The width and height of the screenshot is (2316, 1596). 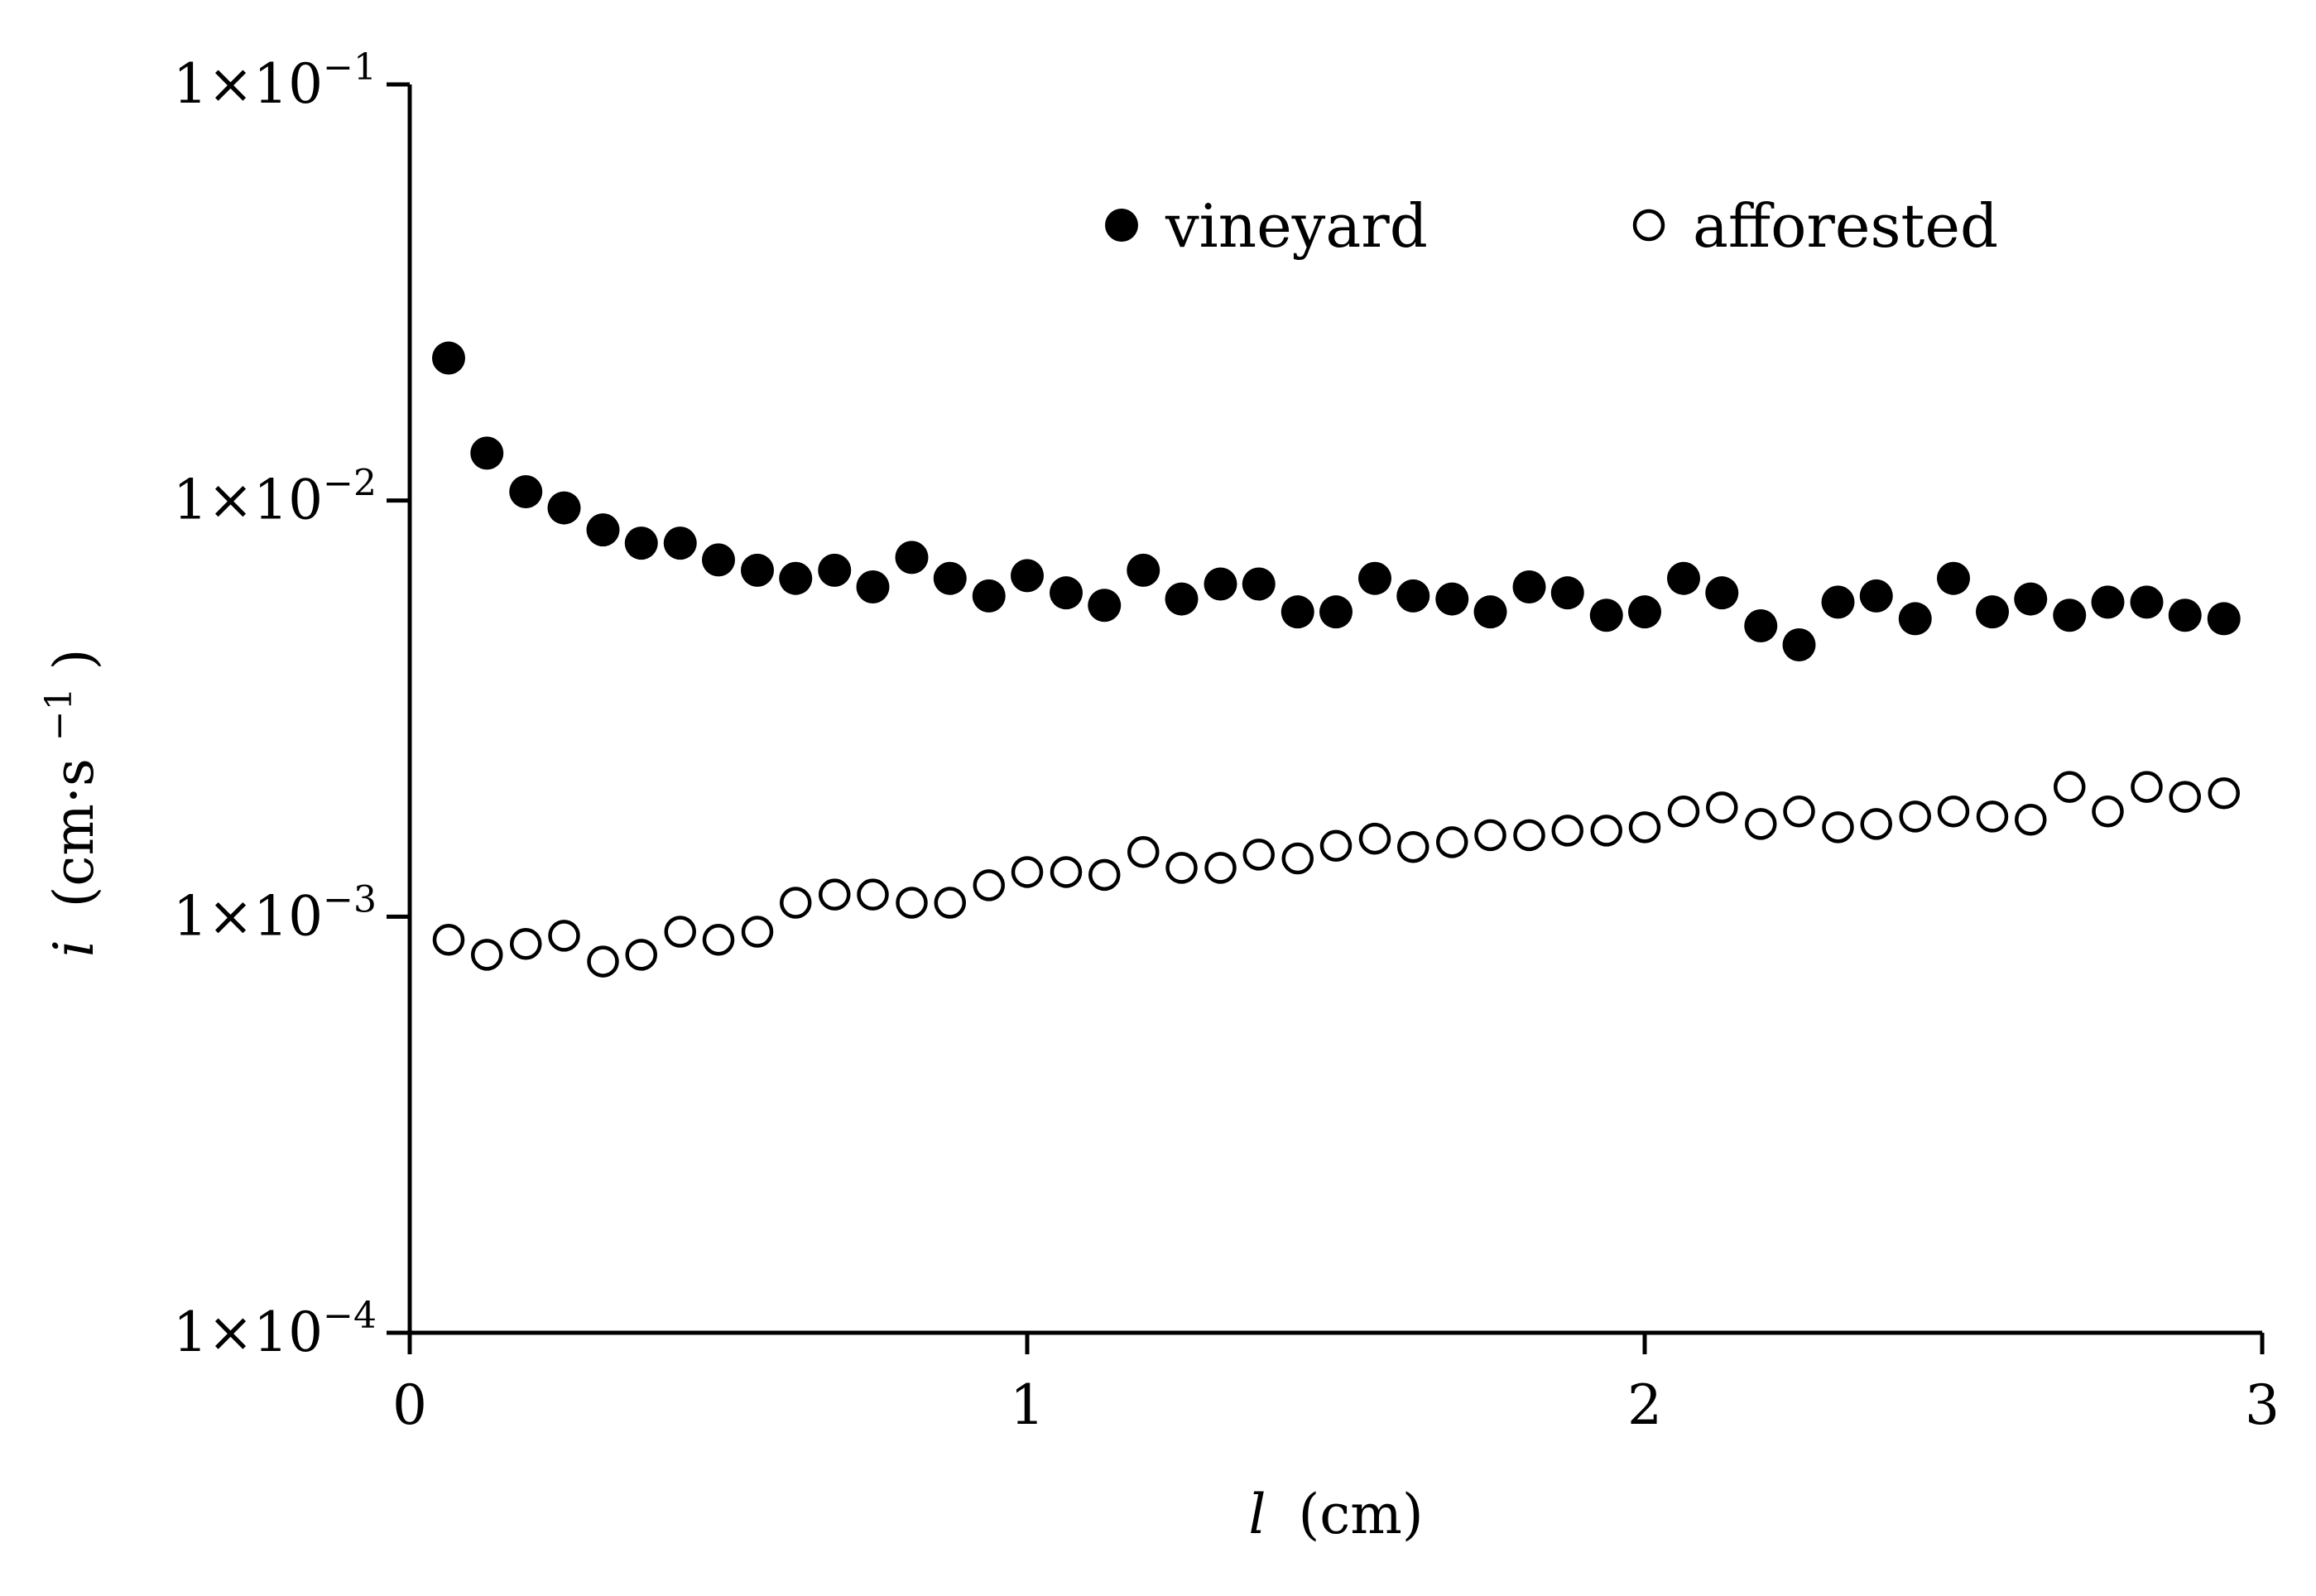 What do you see at coordinates (1336, 874) in the screenshot?
I see `series-afforested` at bounding box center [1336, 874].